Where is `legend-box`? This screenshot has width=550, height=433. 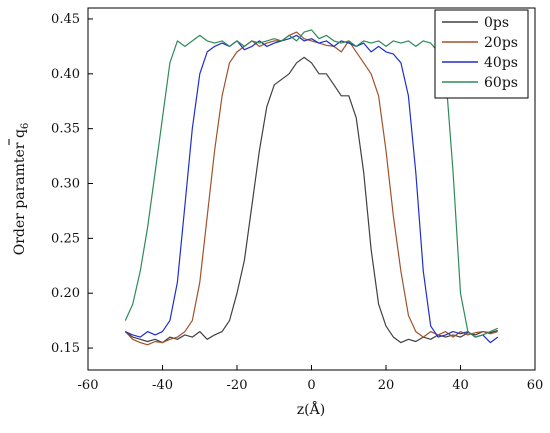 legend-box is located at coordinates (481, 54).